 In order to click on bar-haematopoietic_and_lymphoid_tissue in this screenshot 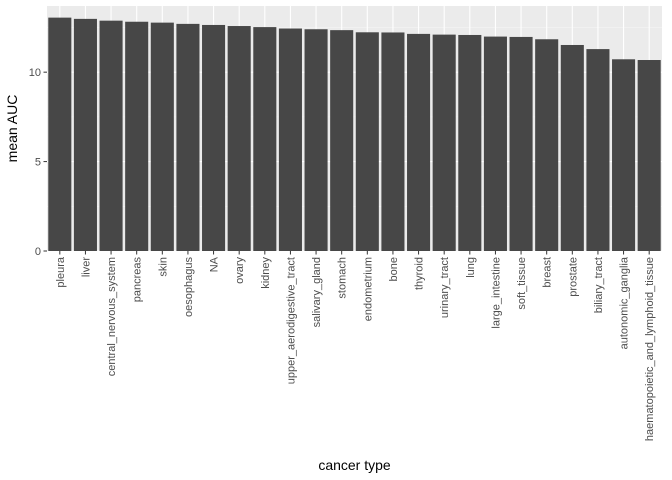, I will do `click(649, 156)`.